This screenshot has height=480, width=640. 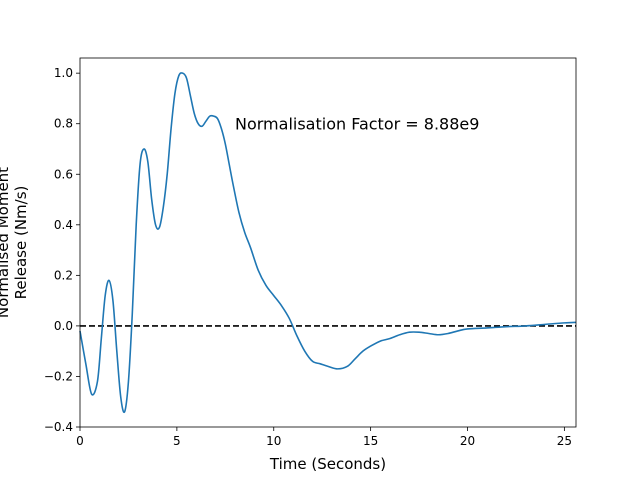 What do you see at coordinates (63, 326) in the screenshot?
I see `y-tick-label: 0.0` at bounding box center [63, 326].